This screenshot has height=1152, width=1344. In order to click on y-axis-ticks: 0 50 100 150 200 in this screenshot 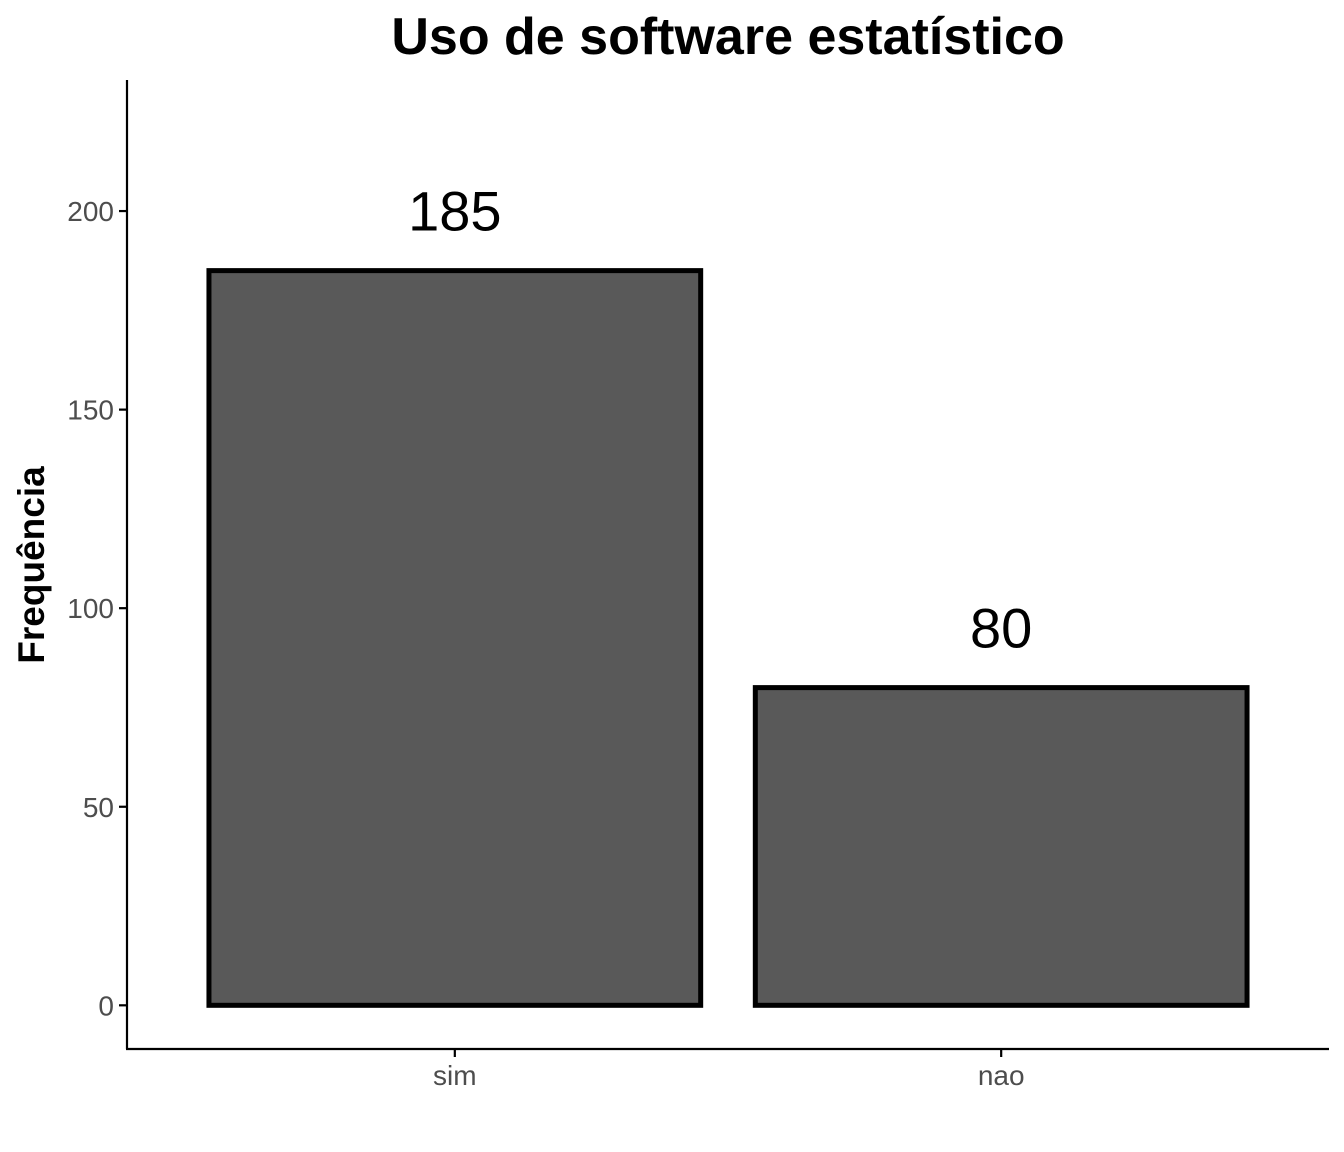, I will do `click(97, 608)`.